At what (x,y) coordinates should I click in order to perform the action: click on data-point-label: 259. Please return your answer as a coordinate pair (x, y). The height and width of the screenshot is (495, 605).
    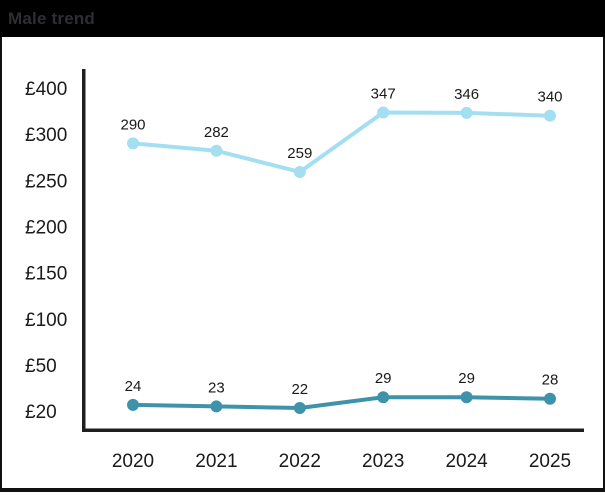
    Looking at the image, I should click on (299, 153).